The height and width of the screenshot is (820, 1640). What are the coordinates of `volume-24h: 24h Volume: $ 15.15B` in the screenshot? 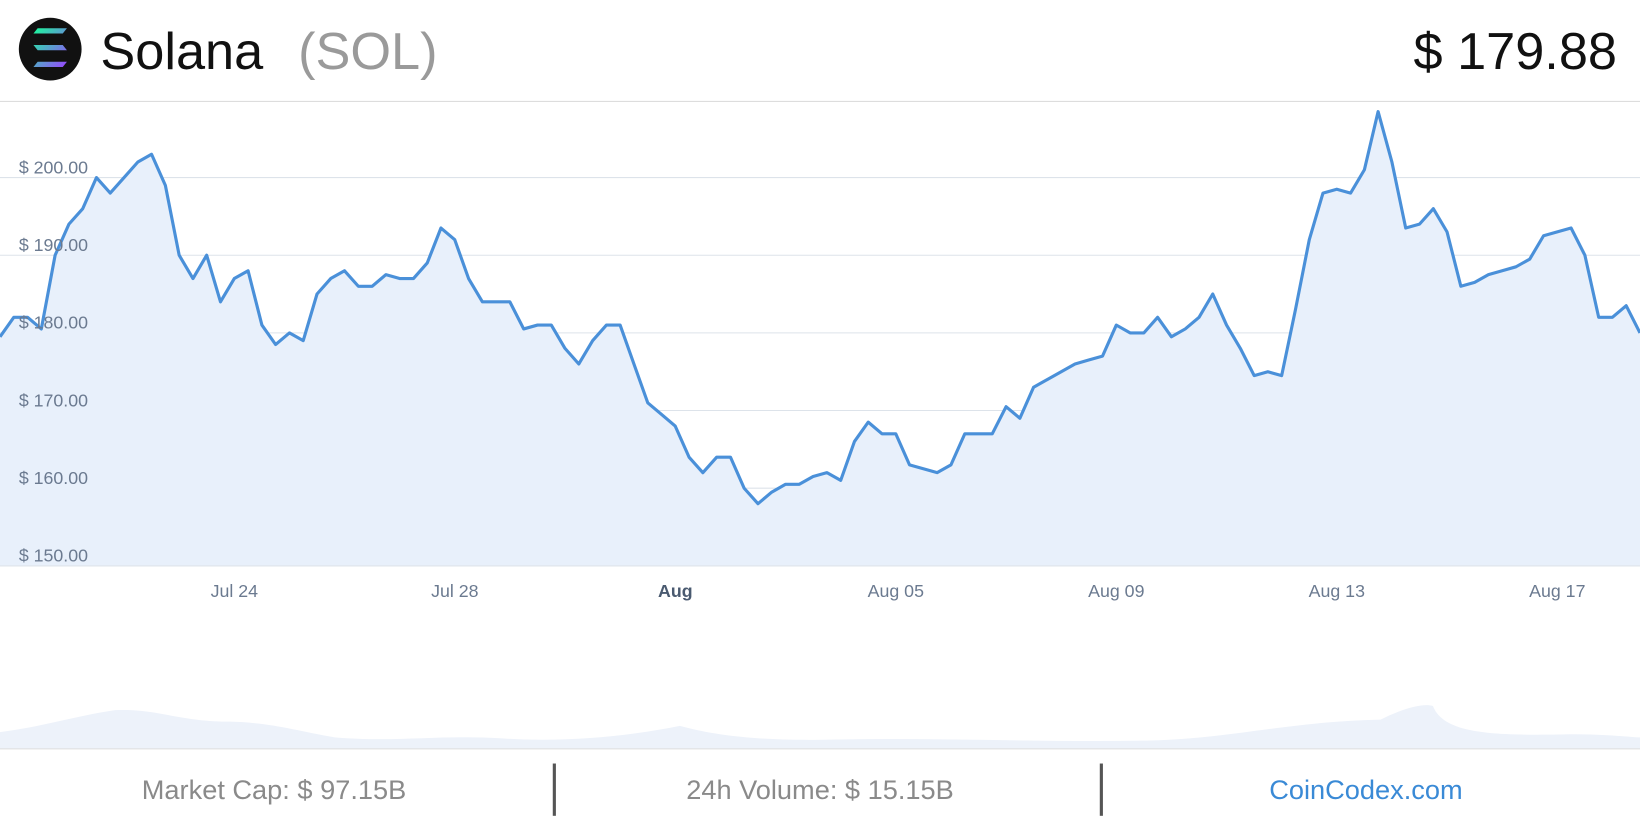 It's located at (820, 789).